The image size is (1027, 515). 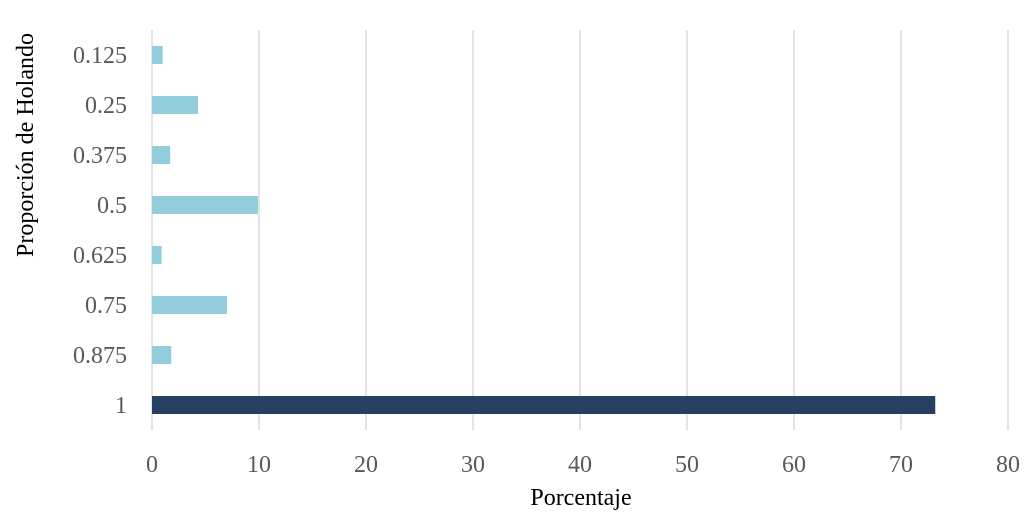 I want to click on y-tick-label: 0.5, so click(x=112, y=206).